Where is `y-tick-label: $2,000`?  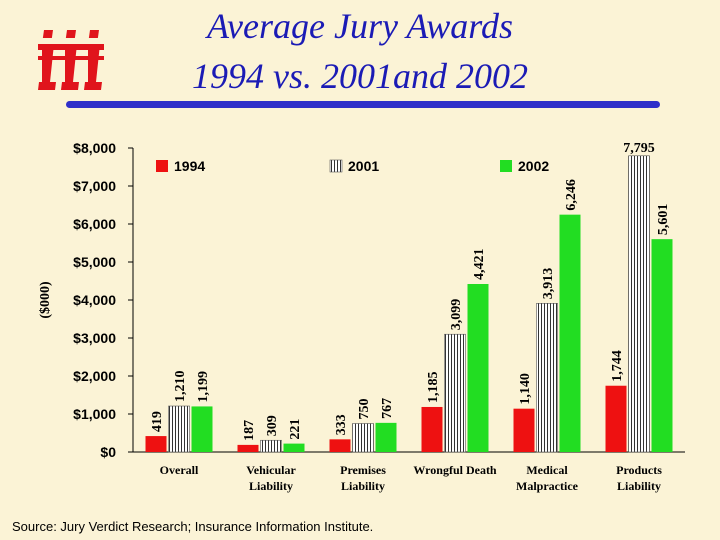
y-tick-label: $2,000 is located at coordinates (94, 376).